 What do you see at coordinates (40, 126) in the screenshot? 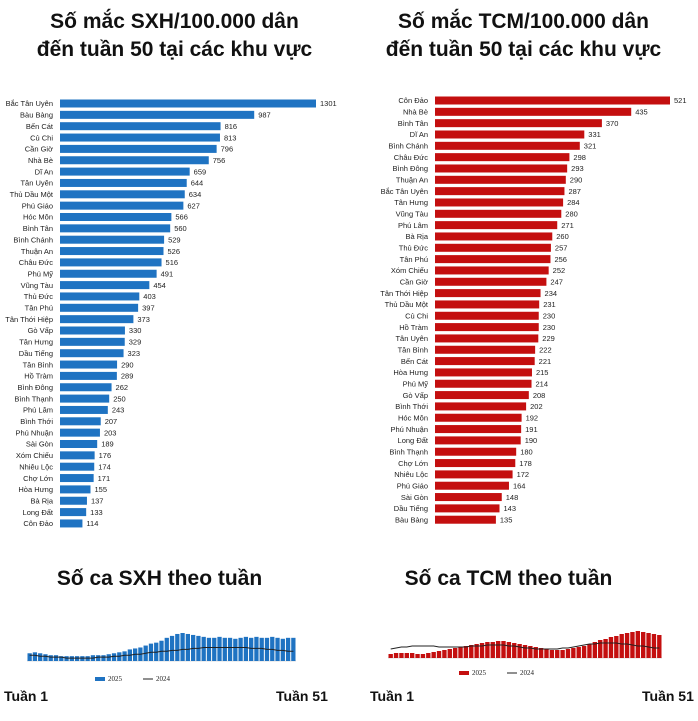
I see `sxh-category-label: Bến Cát` at bounding box center [40, 126].